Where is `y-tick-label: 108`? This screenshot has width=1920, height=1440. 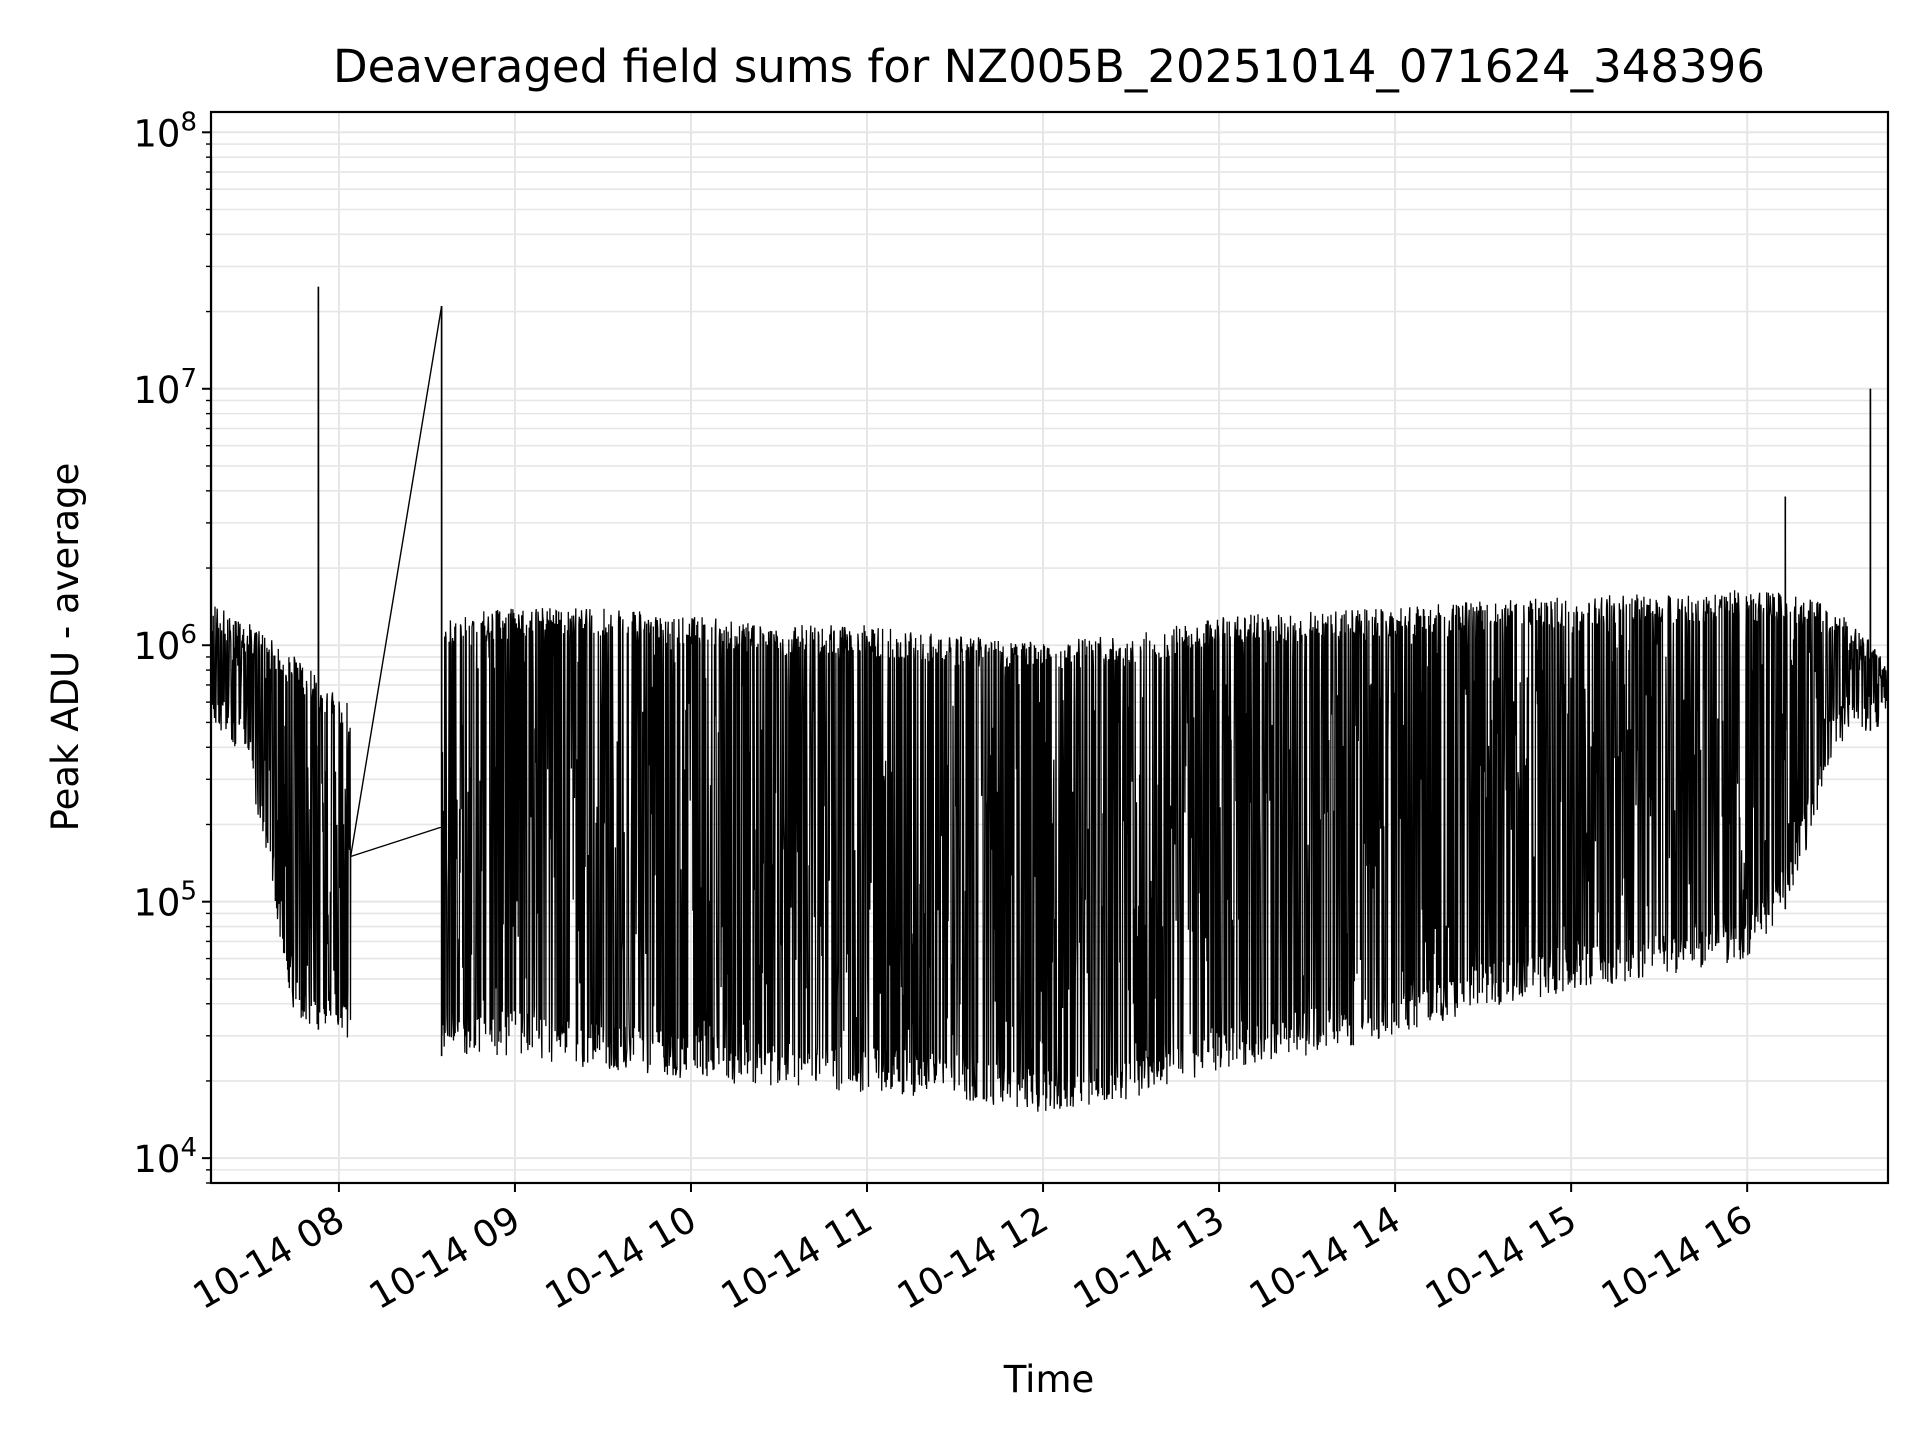 y-tick-label: 108 is located at coordinates (165, 131).